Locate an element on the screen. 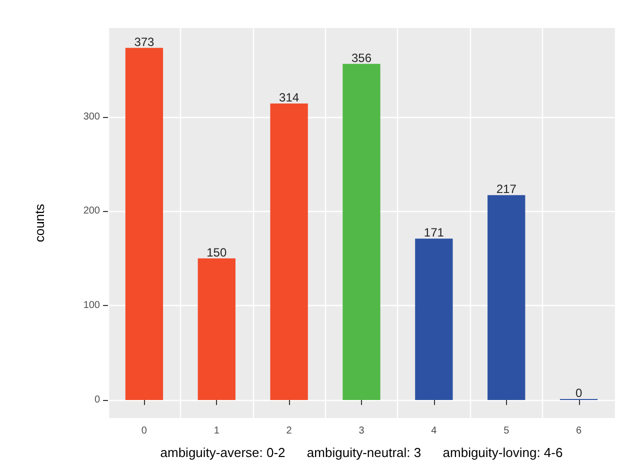 The image size is (632, 472). data-label: 373 is located at coordinates (144, 41).